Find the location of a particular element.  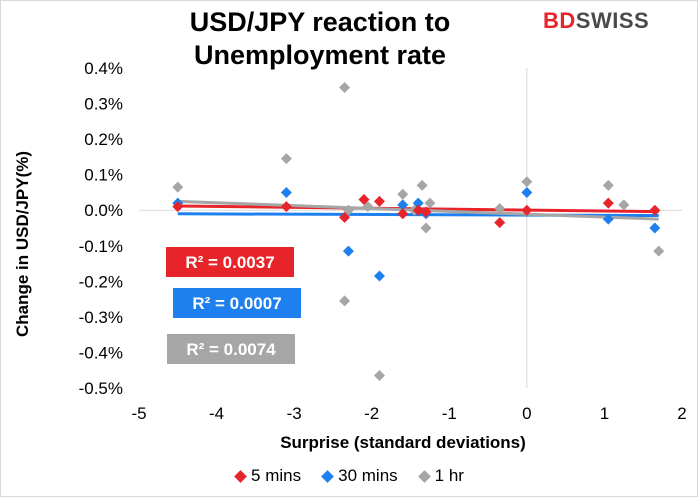

x-tick-label: 2 is located at coordinates (681, 413).